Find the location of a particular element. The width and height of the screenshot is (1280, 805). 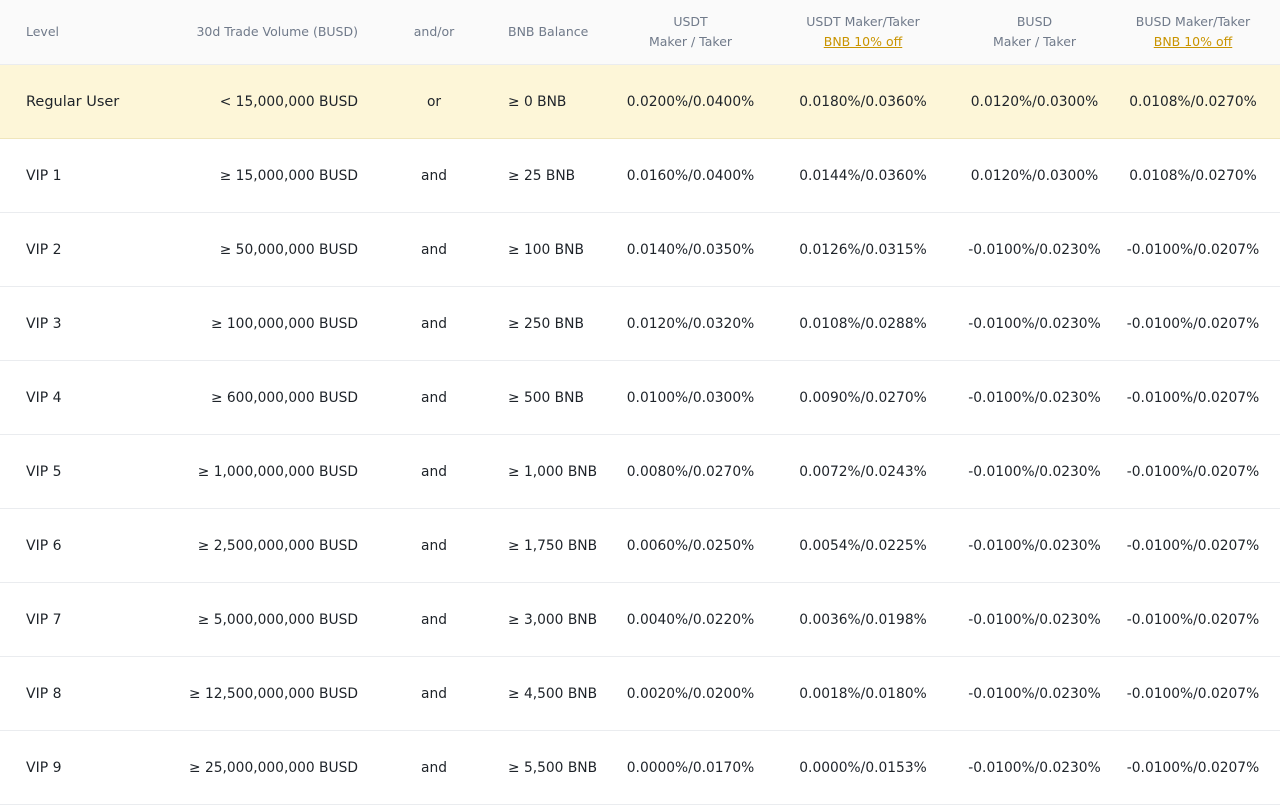

header-busd-bnb-line1: BUSD Maker/Taker is located at coordinates (1193, 21).